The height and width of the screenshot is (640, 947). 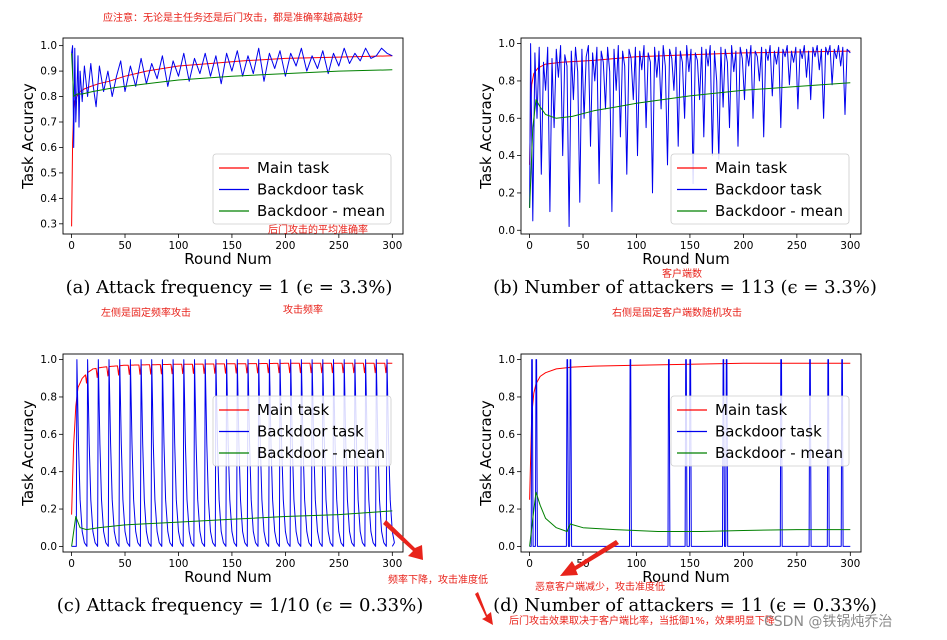 I want to click on caption-a: (a) Attack frequency = 1 (ϵ = 3.3%), so click(x=229, y=287).